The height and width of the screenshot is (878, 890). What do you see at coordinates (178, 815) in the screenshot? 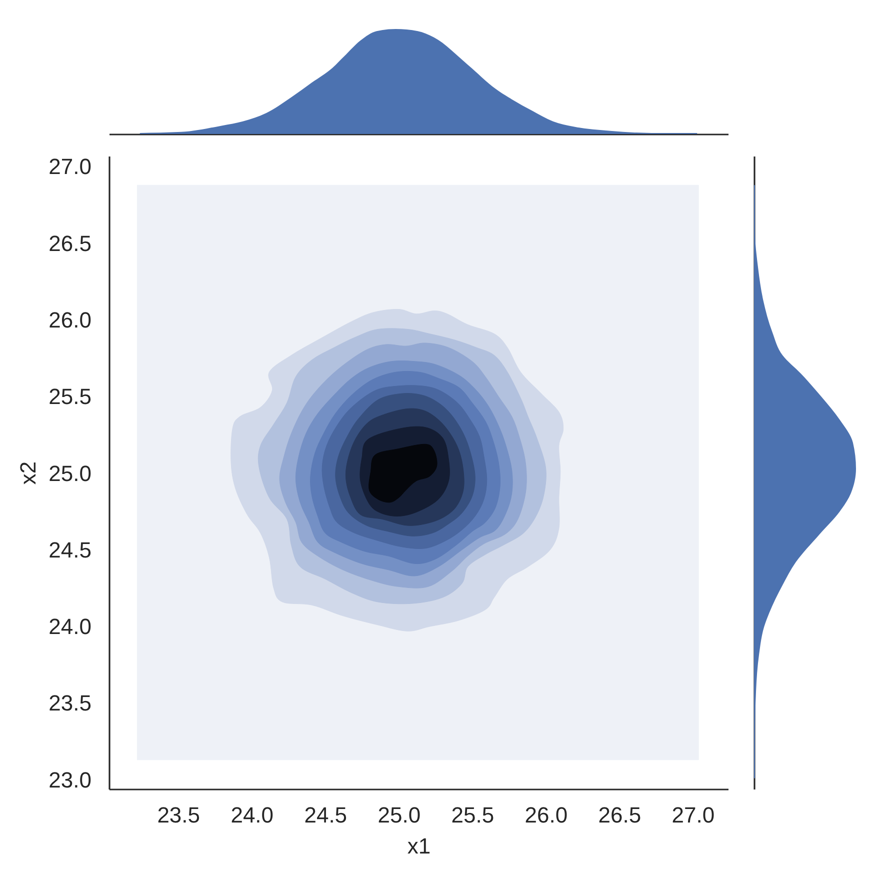
I see `x-tick-label: 23.5` at bounding box center [178, 815].